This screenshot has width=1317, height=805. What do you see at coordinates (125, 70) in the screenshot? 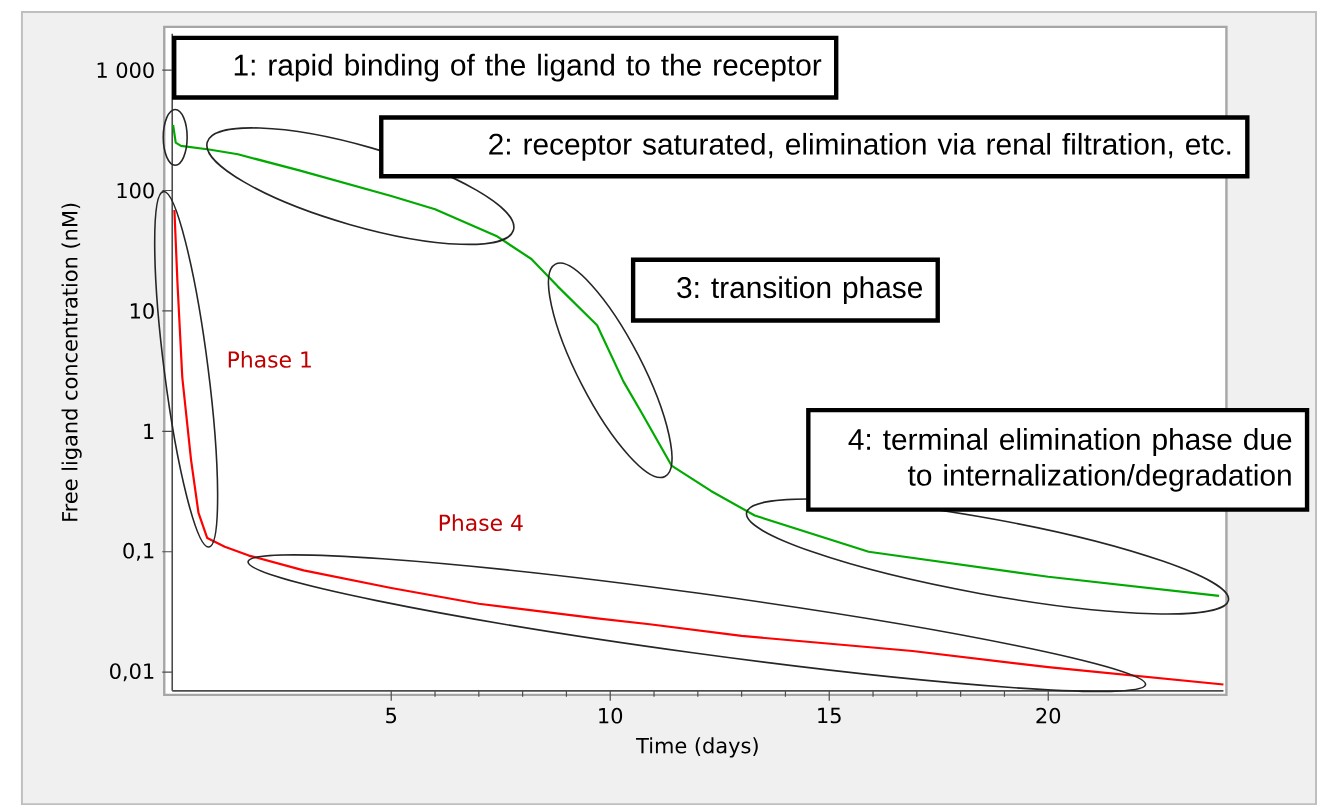
I see `y-tick-label: 1 000` at bounding box center [125, 70].